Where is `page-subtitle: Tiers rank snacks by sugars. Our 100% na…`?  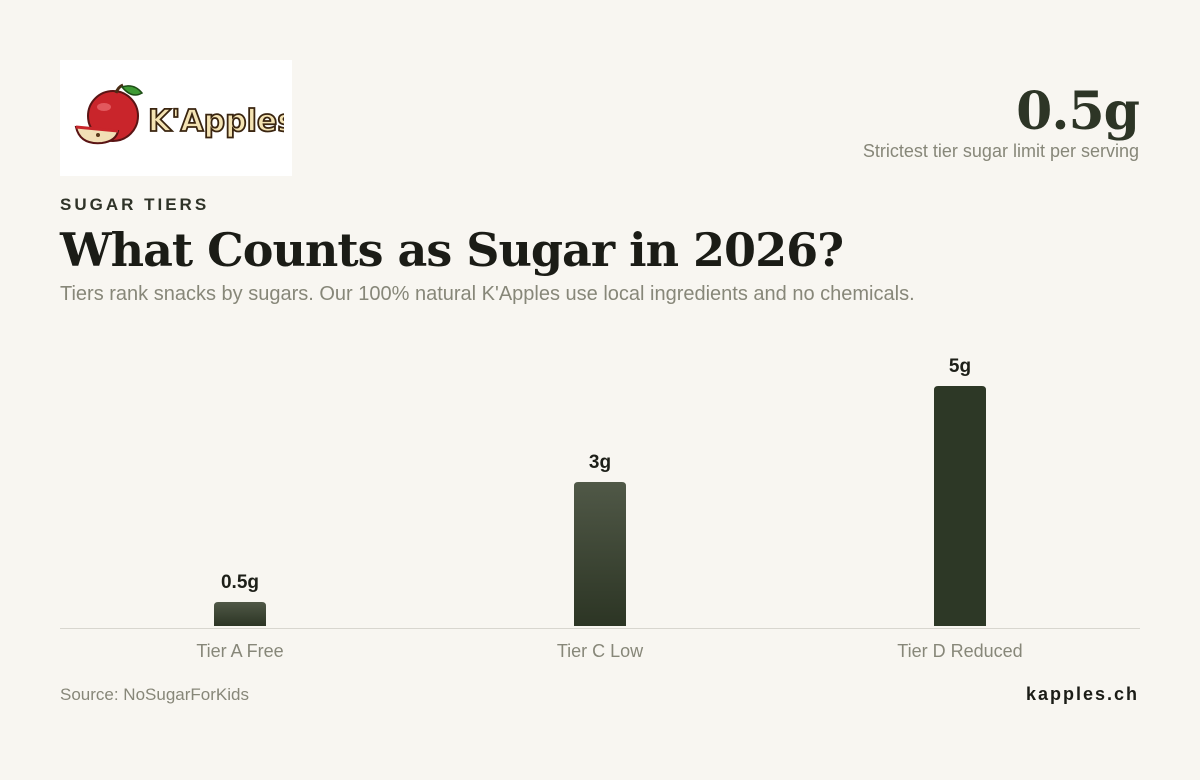
page-subtitle: Tiers rank snacks by sugars. Our 100% na… is located at coordinates (487, 294).